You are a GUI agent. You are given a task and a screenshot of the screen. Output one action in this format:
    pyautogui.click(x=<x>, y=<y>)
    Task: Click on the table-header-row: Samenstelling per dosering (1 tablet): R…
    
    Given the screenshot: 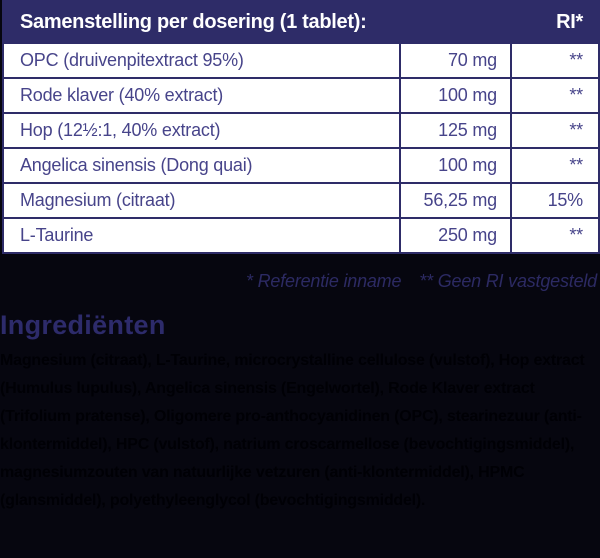 What is the action you would take?
    pyautogui.click(x=301, y=22)
    